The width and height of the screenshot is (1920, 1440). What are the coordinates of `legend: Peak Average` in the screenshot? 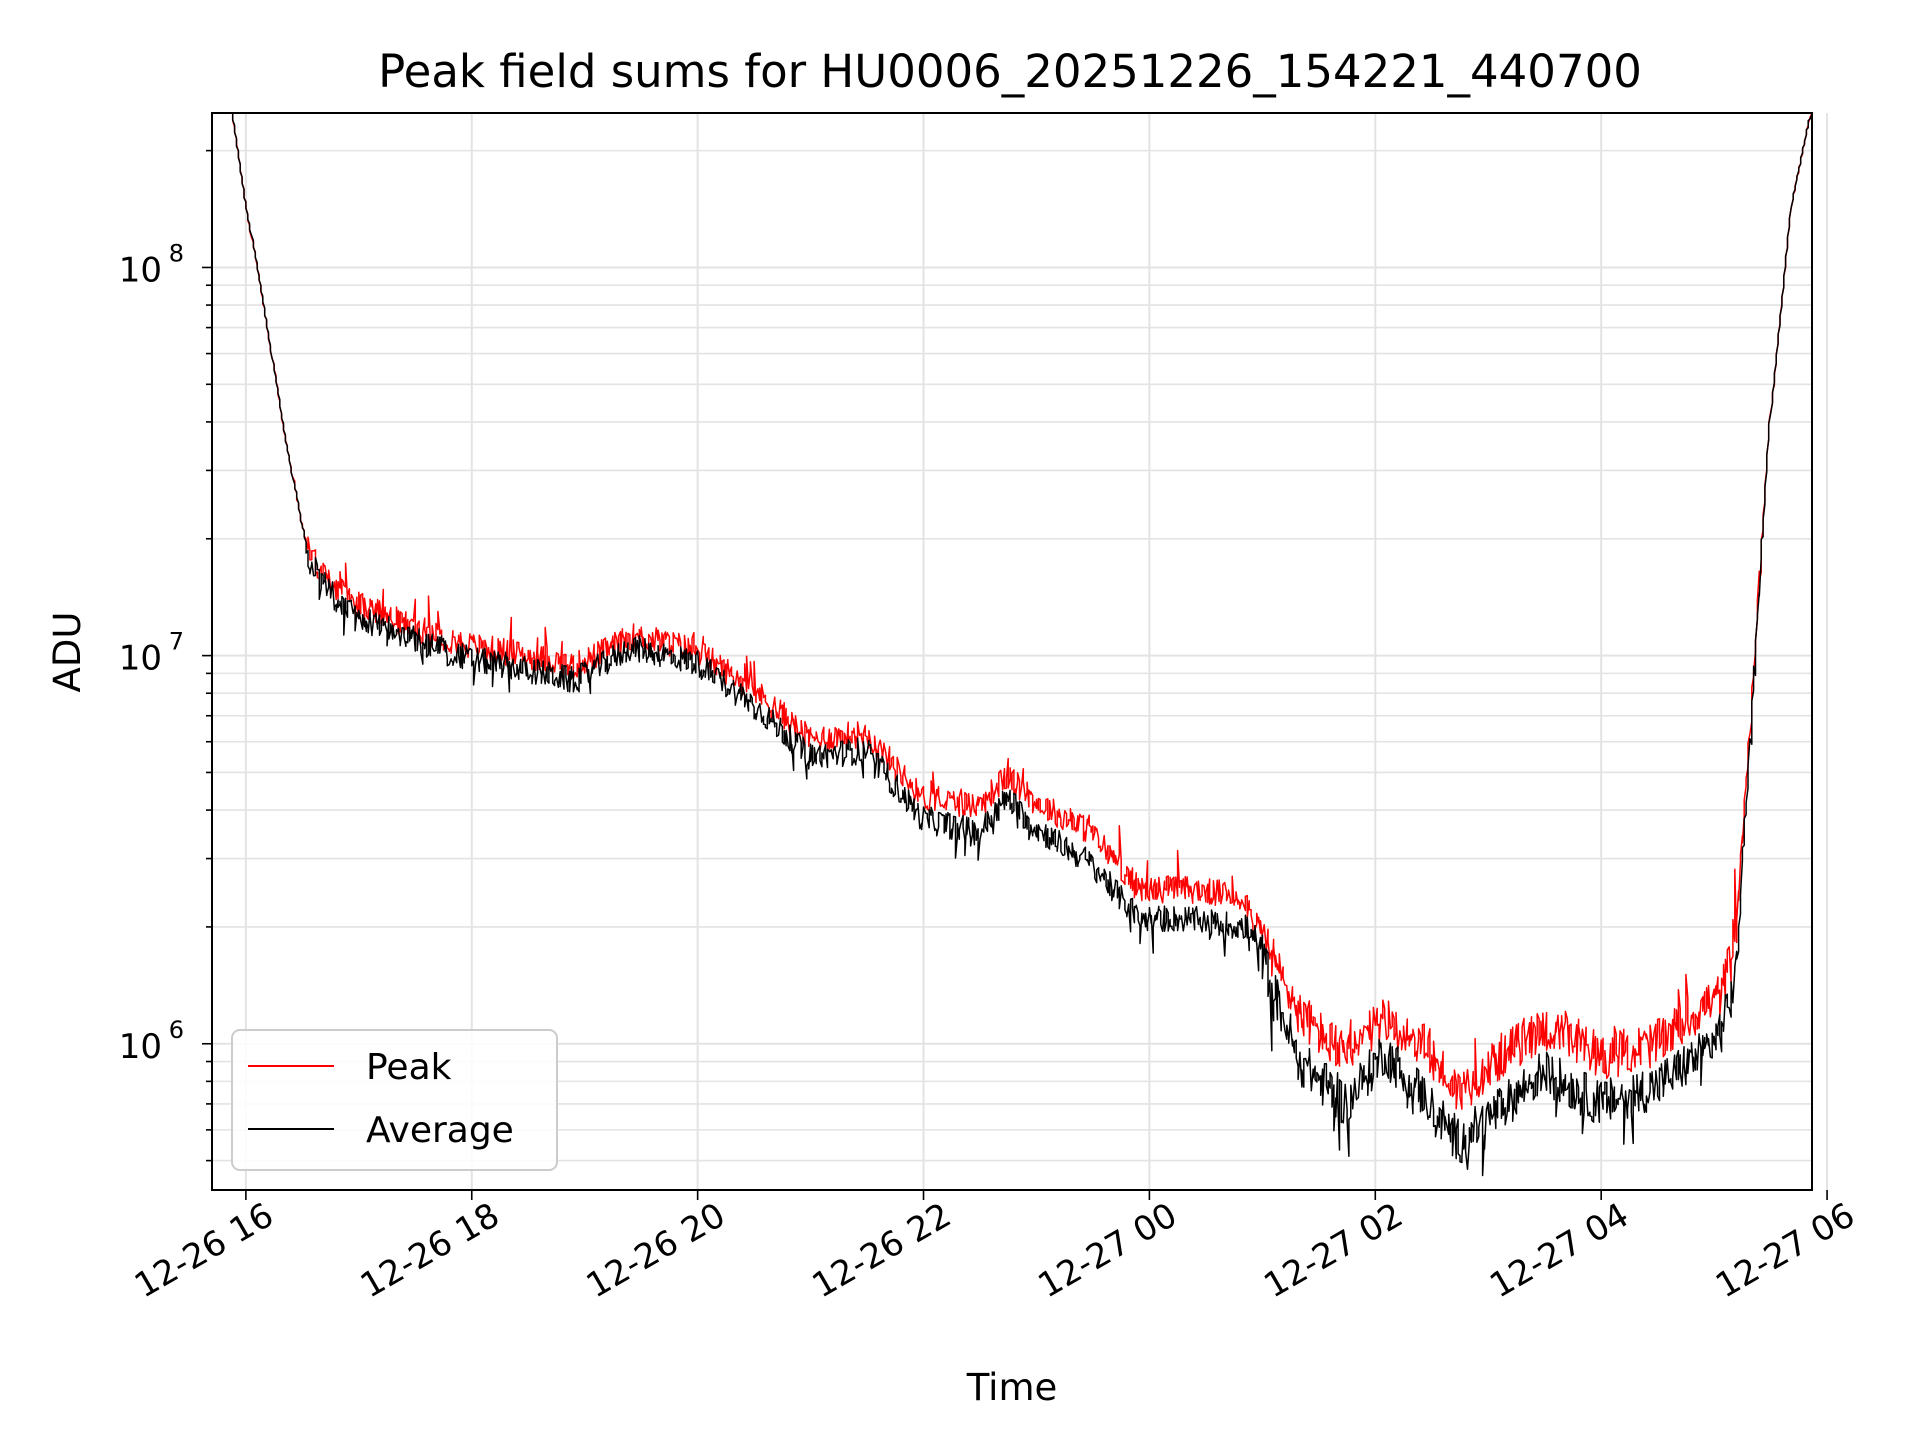 It's located at (394, 1100).